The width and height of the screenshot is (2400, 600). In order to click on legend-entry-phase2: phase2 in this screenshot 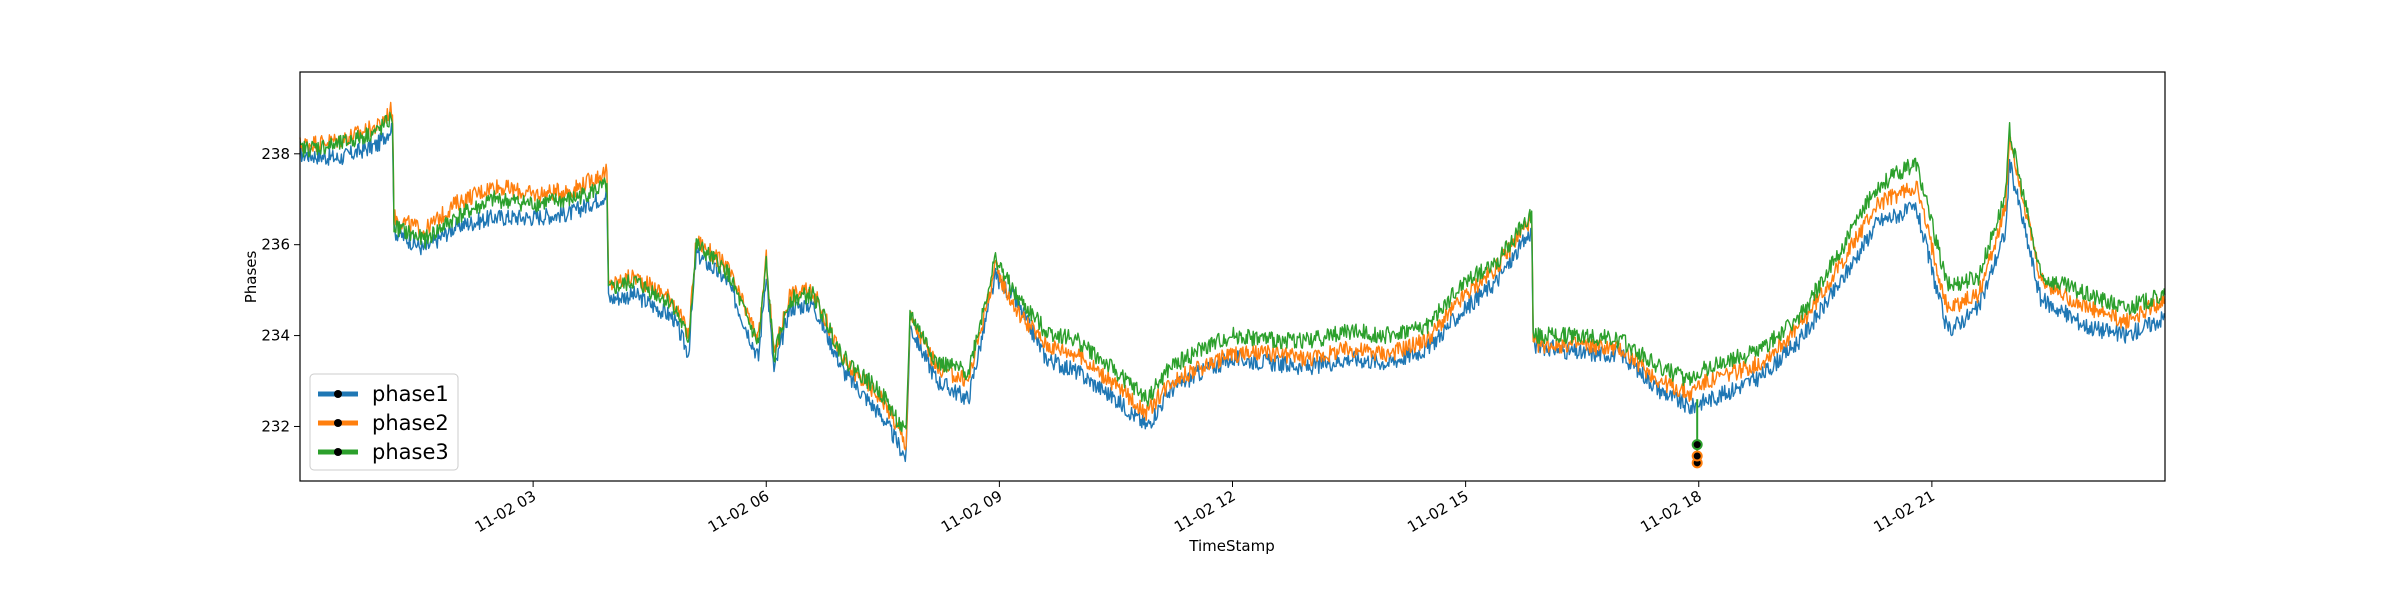, I will do `click(383, 423)`.